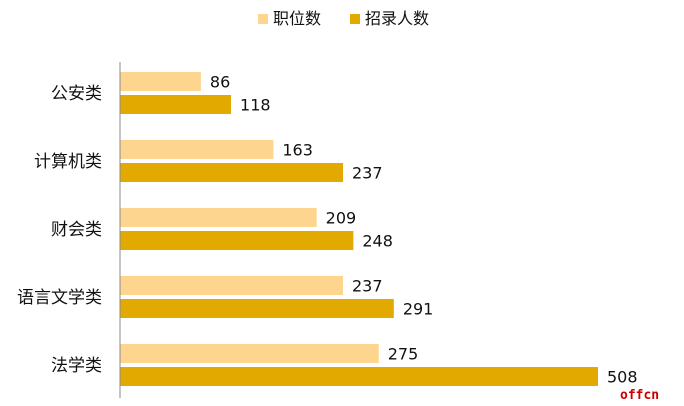 The image size is (684, 406). What do you see at coordinates (639, 395) in the screenshot?
I see `watermark-text: offcn` at bounding box center [639, 395].